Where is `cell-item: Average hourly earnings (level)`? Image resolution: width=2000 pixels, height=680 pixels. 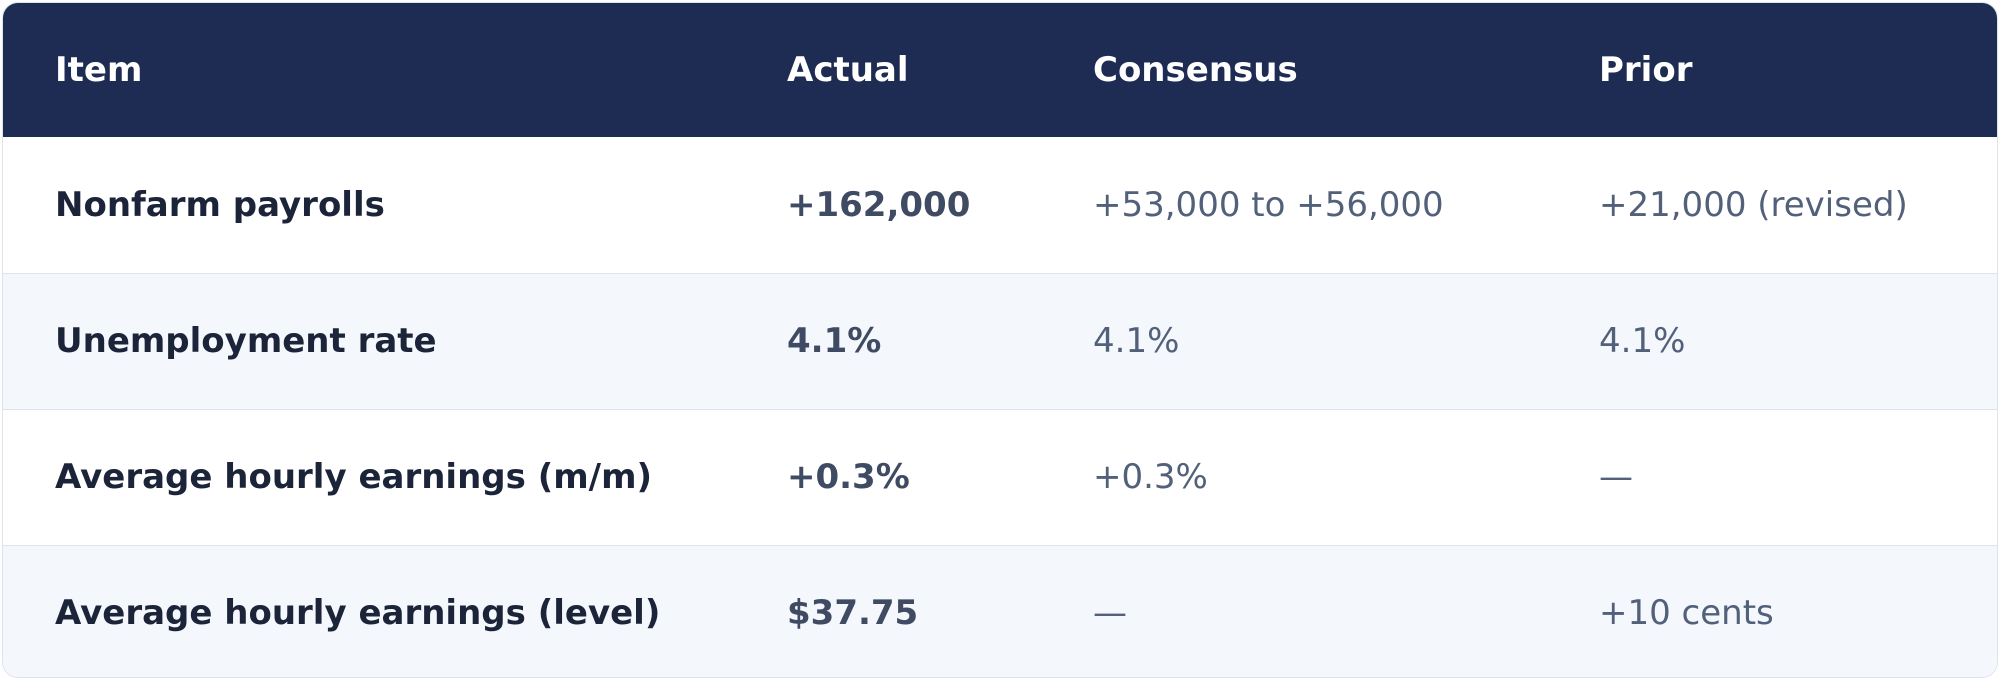
cell-item: Average hourly earnings (level) is located at coordinates (358, 613).